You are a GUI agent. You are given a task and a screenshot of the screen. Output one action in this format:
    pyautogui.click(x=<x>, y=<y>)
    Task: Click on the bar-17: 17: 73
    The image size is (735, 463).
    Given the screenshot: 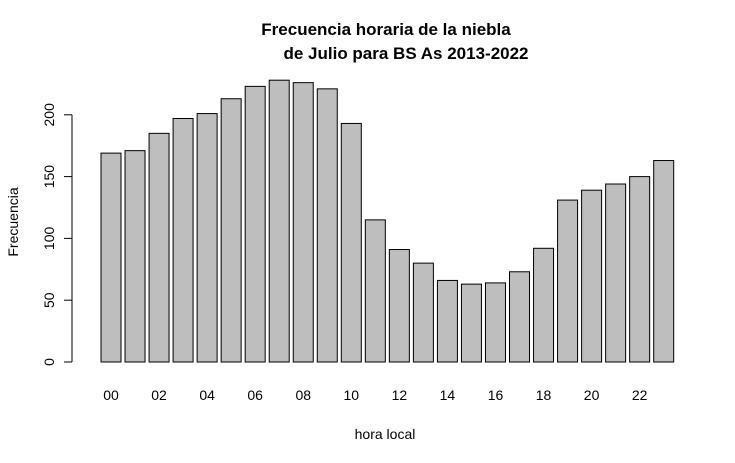 What is the action you would take?
    pyautogui.click(x=520, y=317)
    